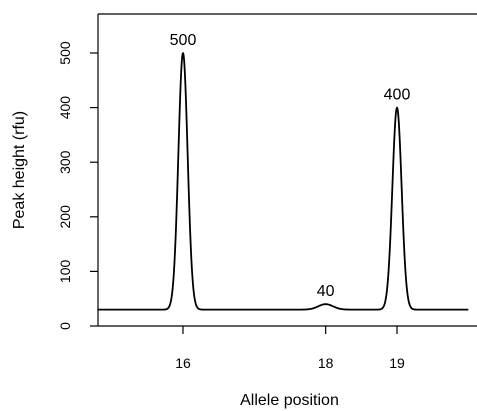  What do you see at coordinates (65, 272) in the screenshot?
I see `y-tick-label: 100` at bounding box center [65, 272].